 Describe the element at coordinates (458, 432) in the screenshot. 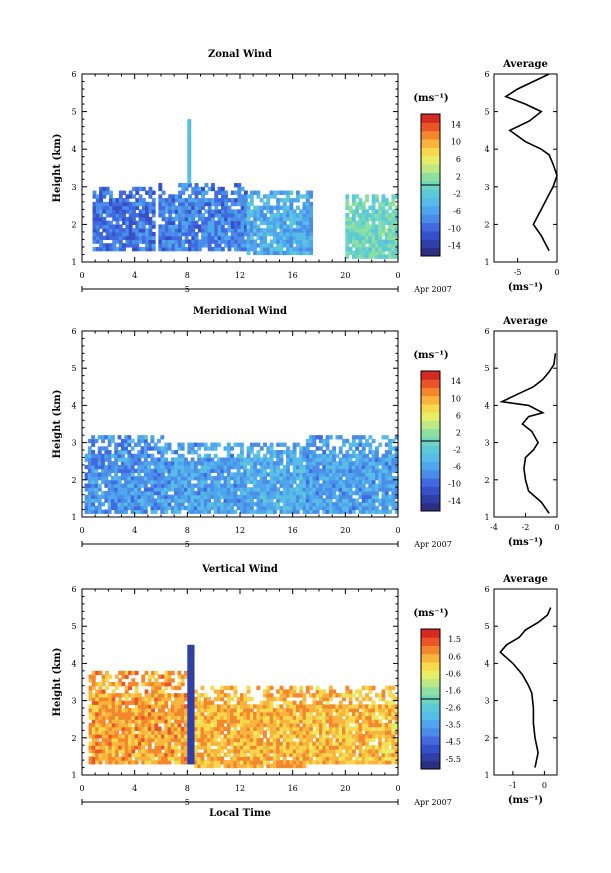

I see `colorbar-tick-label: 2` at that location.